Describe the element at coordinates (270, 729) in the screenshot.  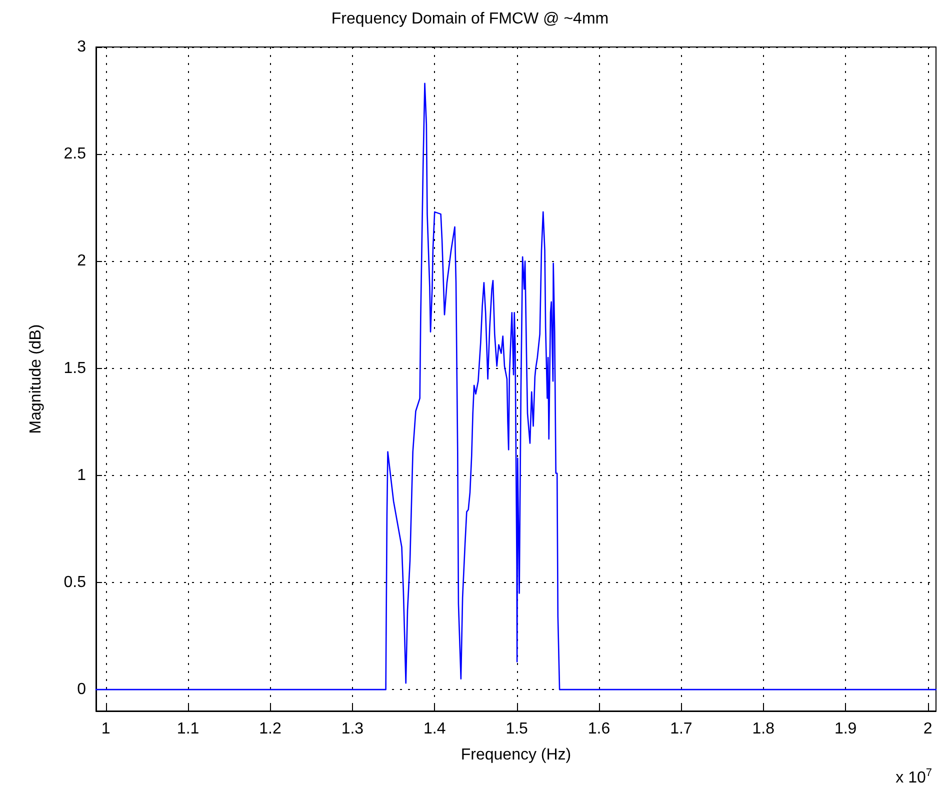
I see `x-tick-label: 1.2` at that location.